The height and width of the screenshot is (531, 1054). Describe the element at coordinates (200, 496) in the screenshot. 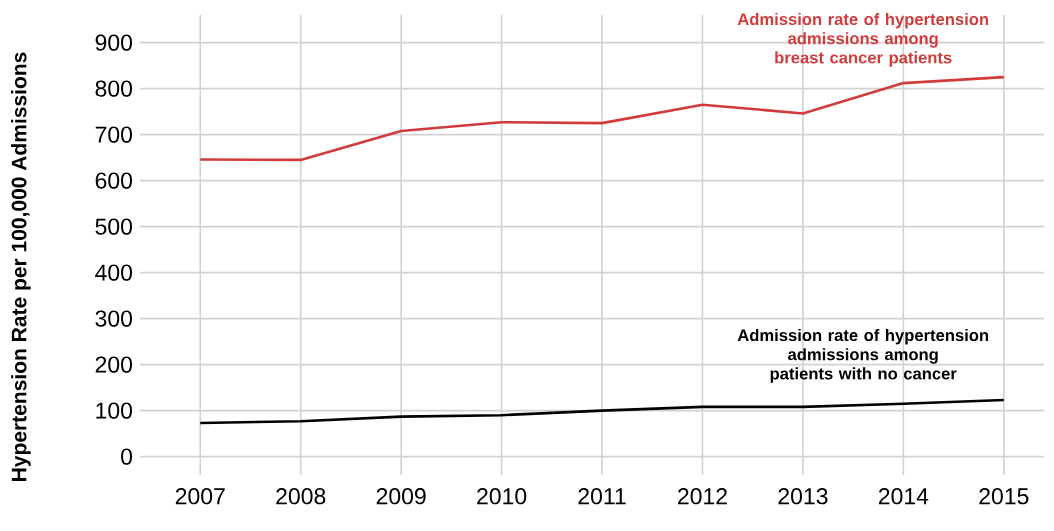

I see `x-tick-label: 2007` at that location.